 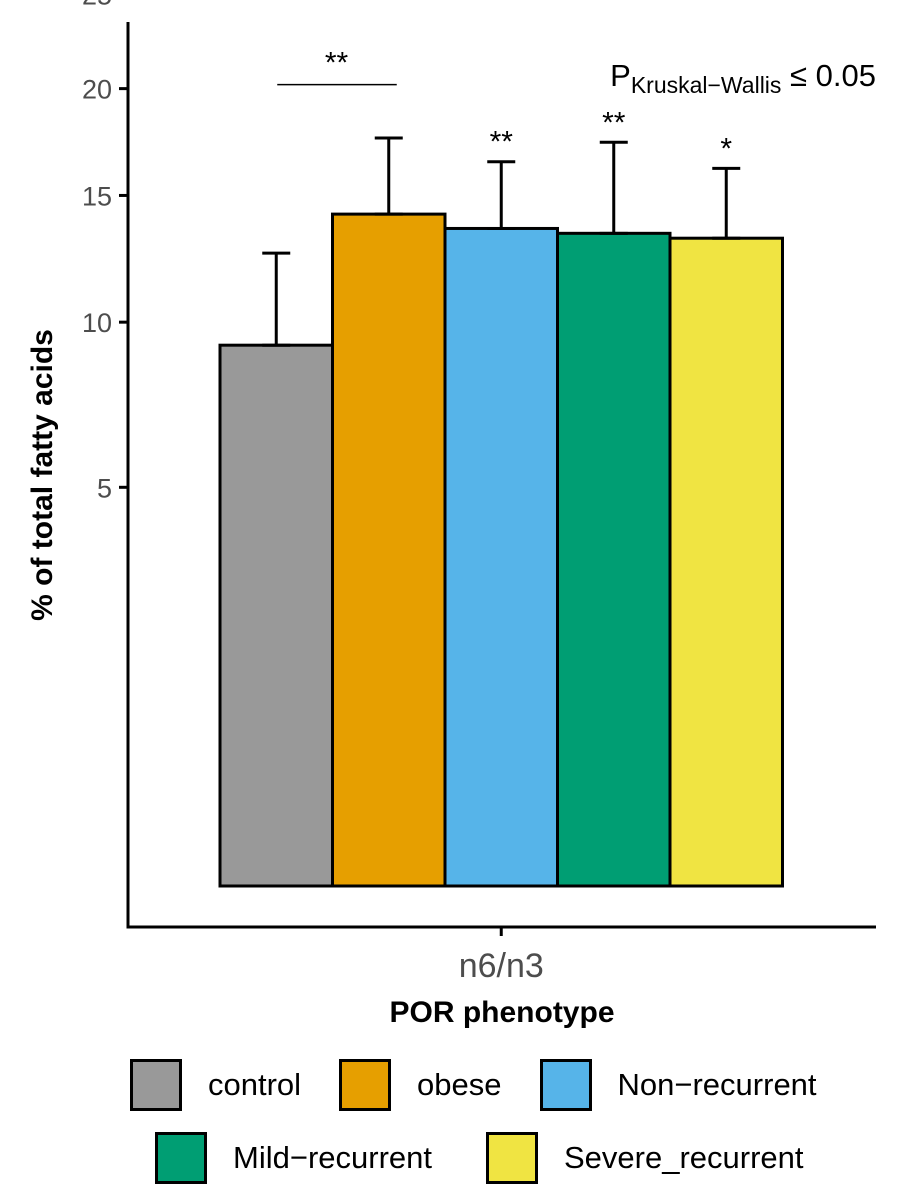 What do you see at coordinates (501, 1012) in the screenshot?
I see `x-axis-title: POR phenotype` at bounding box center [501, 1012].